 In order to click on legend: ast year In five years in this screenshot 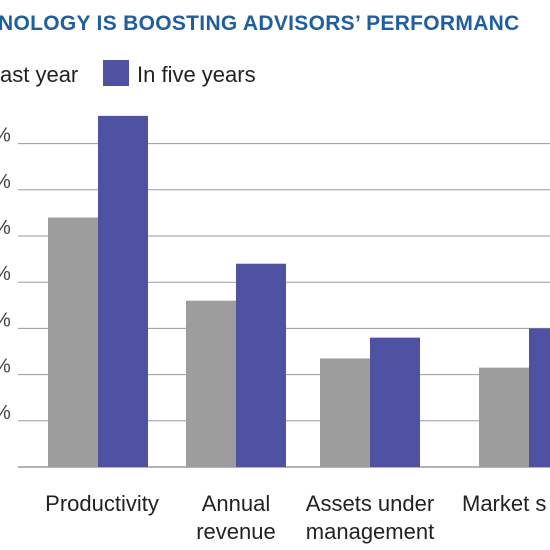, I will do `click(128, 73)`.